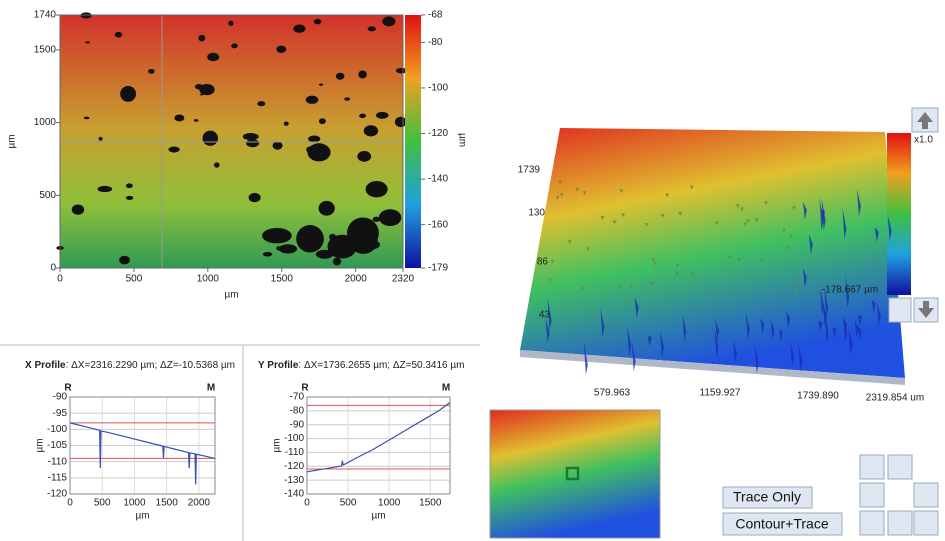  Describe the element at coordinates (926, 523) in the screenshot. I see `reset-button` at that location.